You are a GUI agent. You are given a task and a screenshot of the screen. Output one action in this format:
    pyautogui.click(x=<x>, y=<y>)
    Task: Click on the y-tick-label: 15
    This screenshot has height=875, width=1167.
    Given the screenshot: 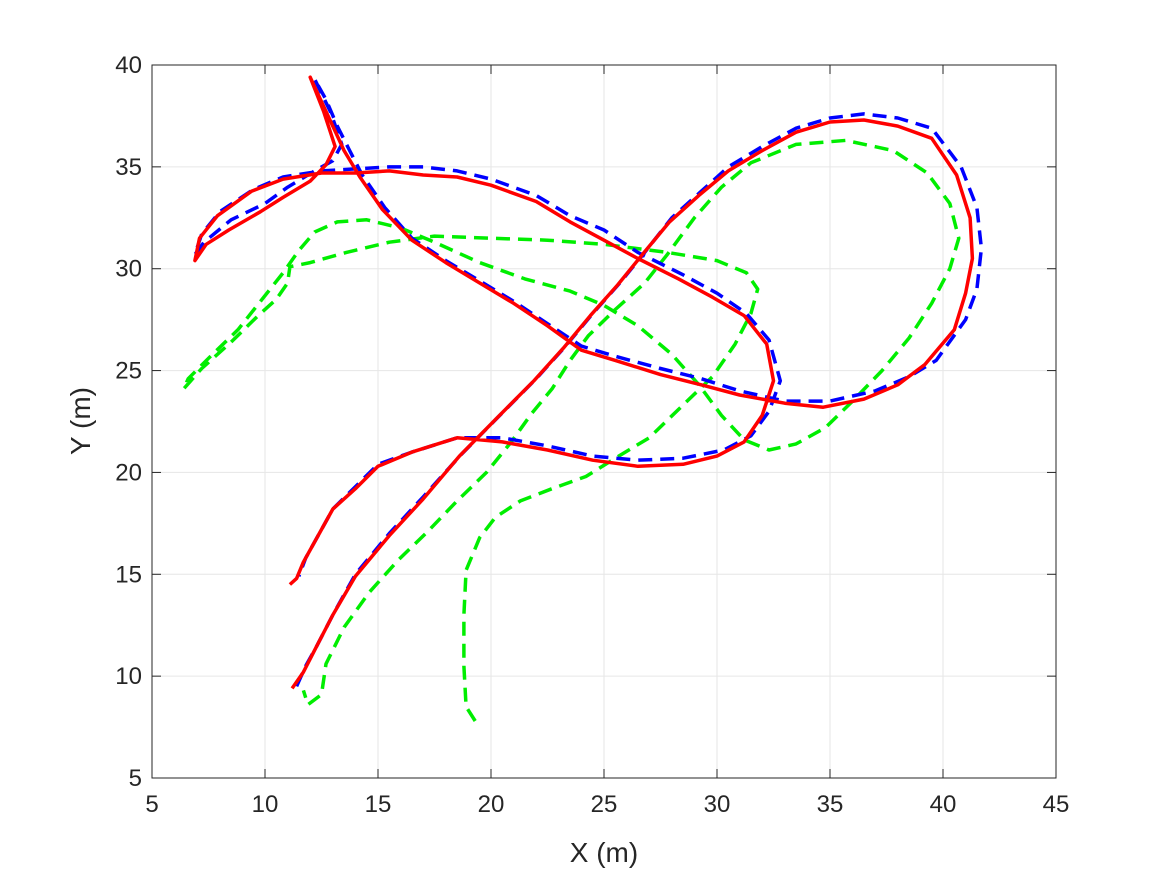 What is the action you would take?
    pyautogui.click(x=128, y=574)
    